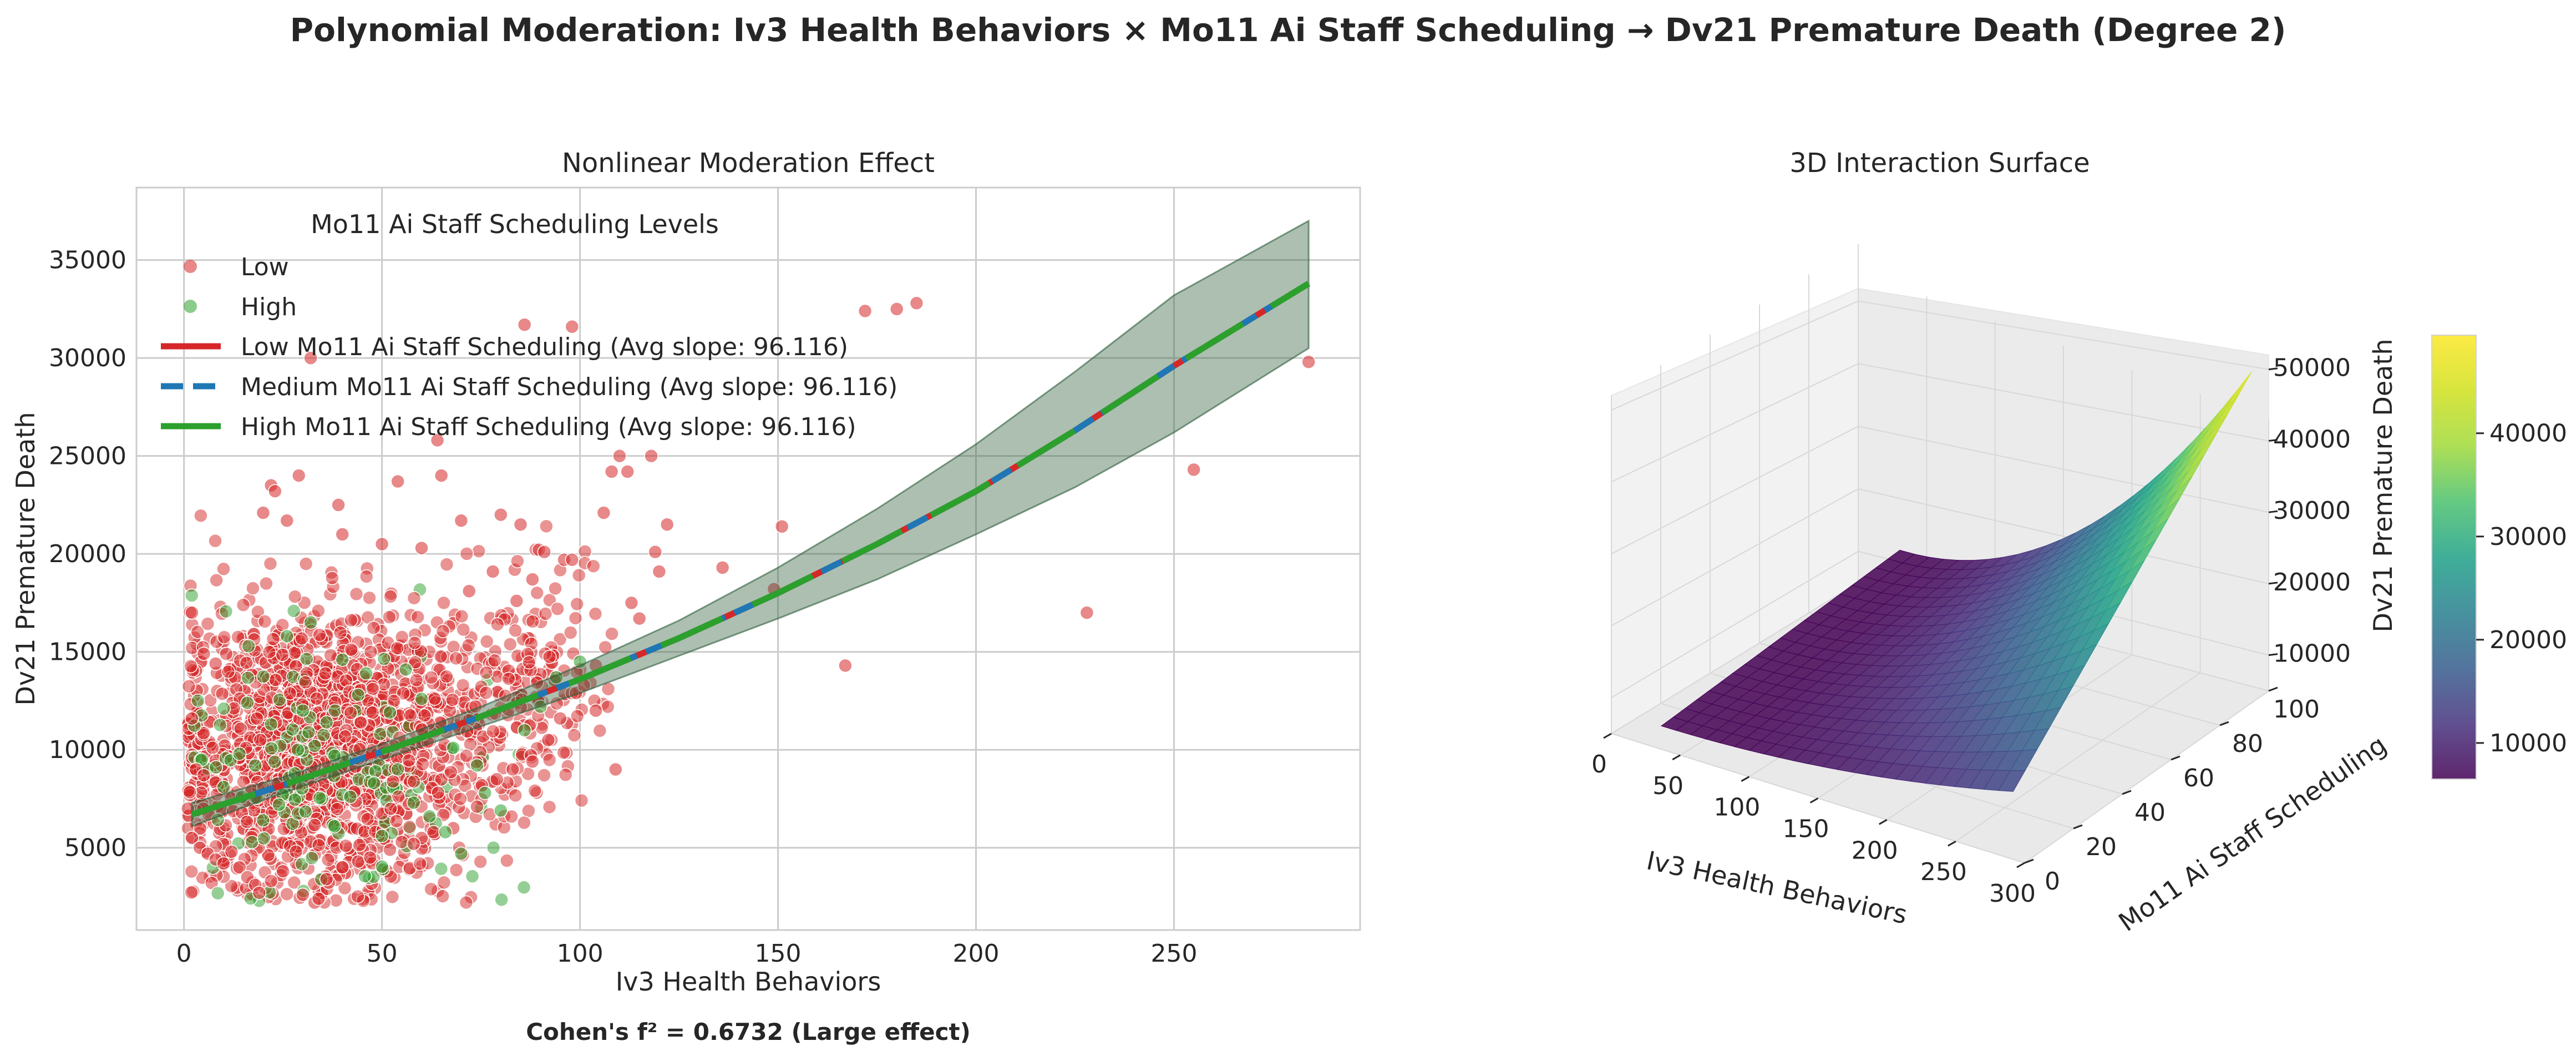 This screenshot has height=1061, width=2576. What do you see at coordinates (2224, 723) in the screenshot?
I see `y3d-tick` at bounding box center [2224, 723].